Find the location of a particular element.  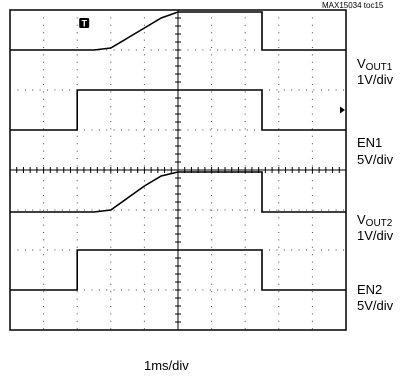

label-vout2: VOUT2 is located at coordinates (374, 222).